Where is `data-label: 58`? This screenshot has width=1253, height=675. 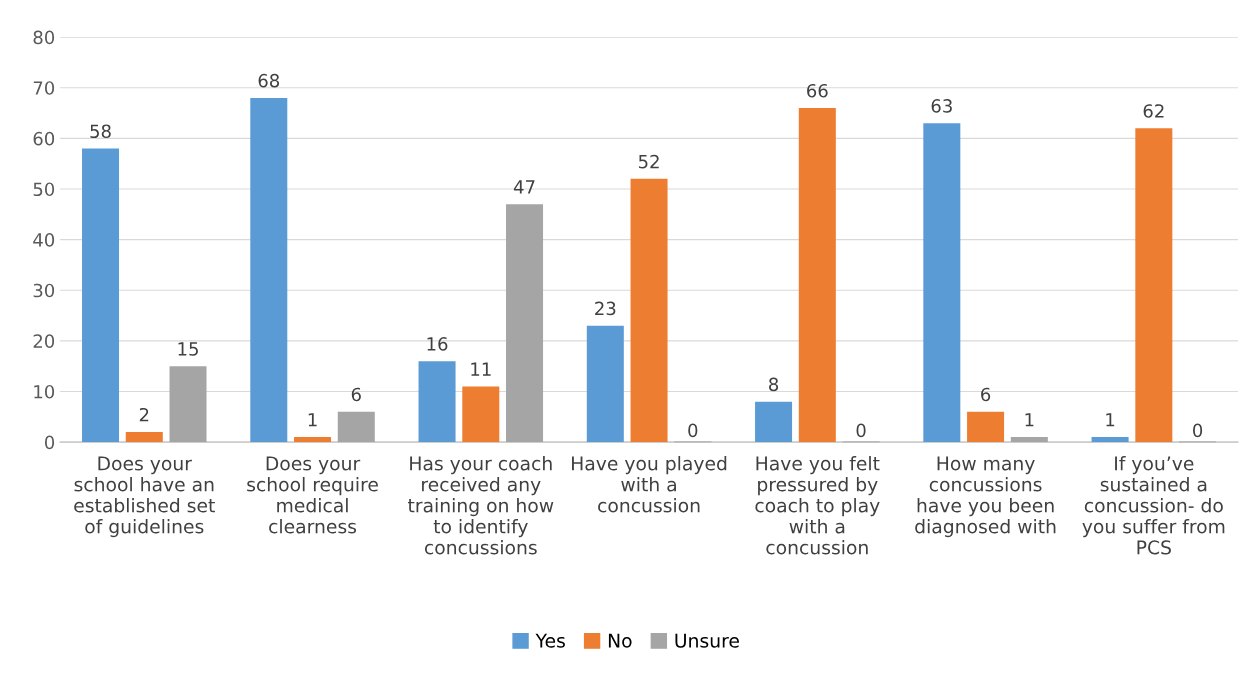
data-label: 58 is located at coordinates (100, 131).